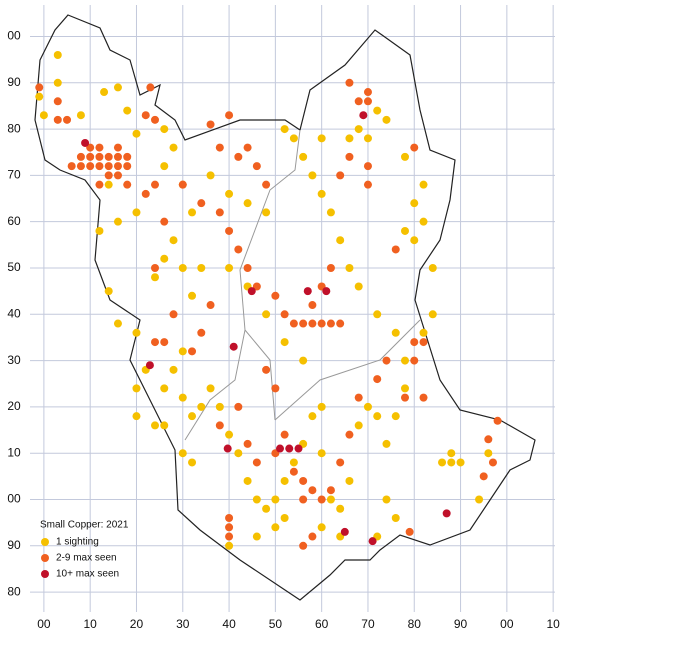 The width and height of the screenshot is (696, 647). Describe the element at coordinates (14, 499) in the screenshot. I see `y-tick-label: 00` at that location.